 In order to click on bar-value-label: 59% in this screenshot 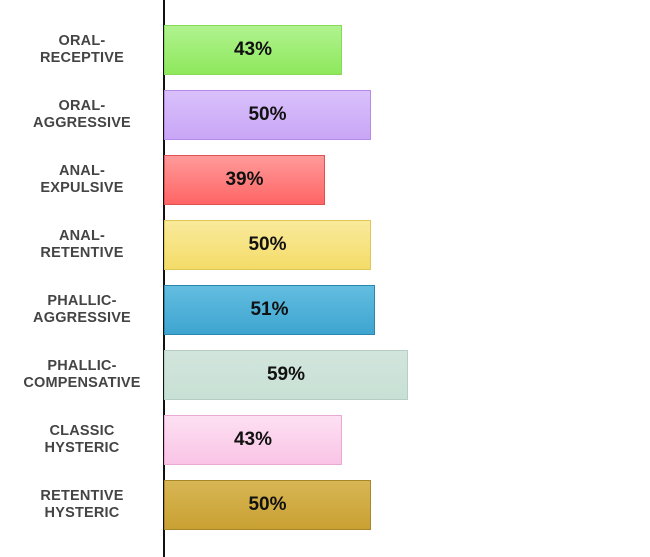, I will do `click(286, 374)`.